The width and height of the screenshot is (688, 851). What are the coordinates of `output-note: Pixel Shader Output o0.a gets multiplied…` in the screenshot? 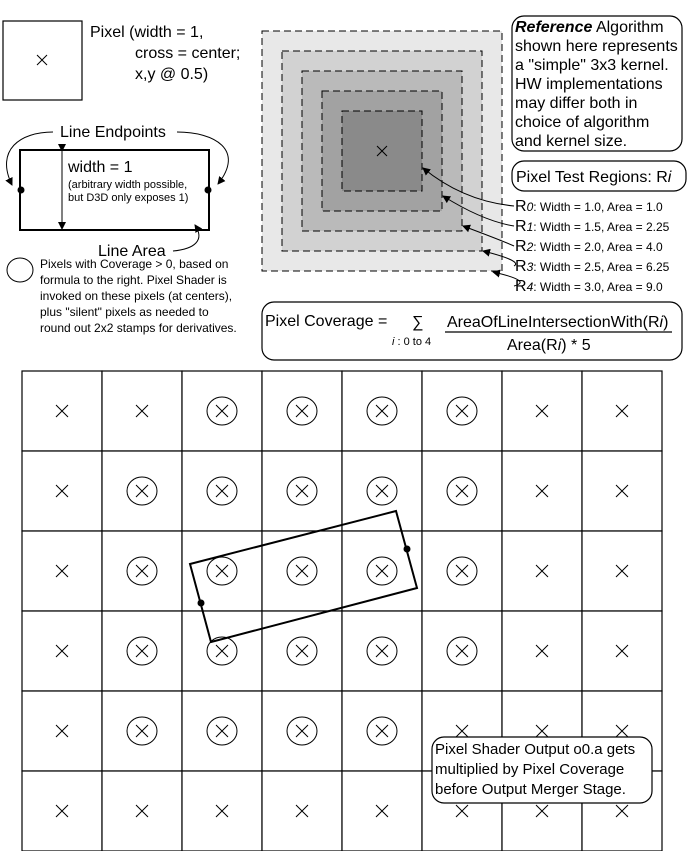 It's located at (542, 770).